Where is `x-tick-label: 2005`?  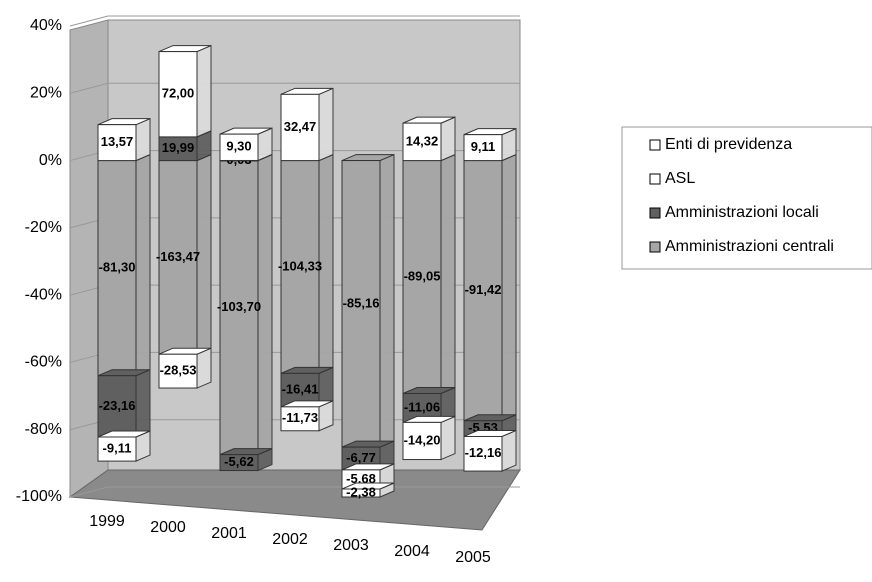 x-tick-label: 2005 is located at coordinates (473, 557).